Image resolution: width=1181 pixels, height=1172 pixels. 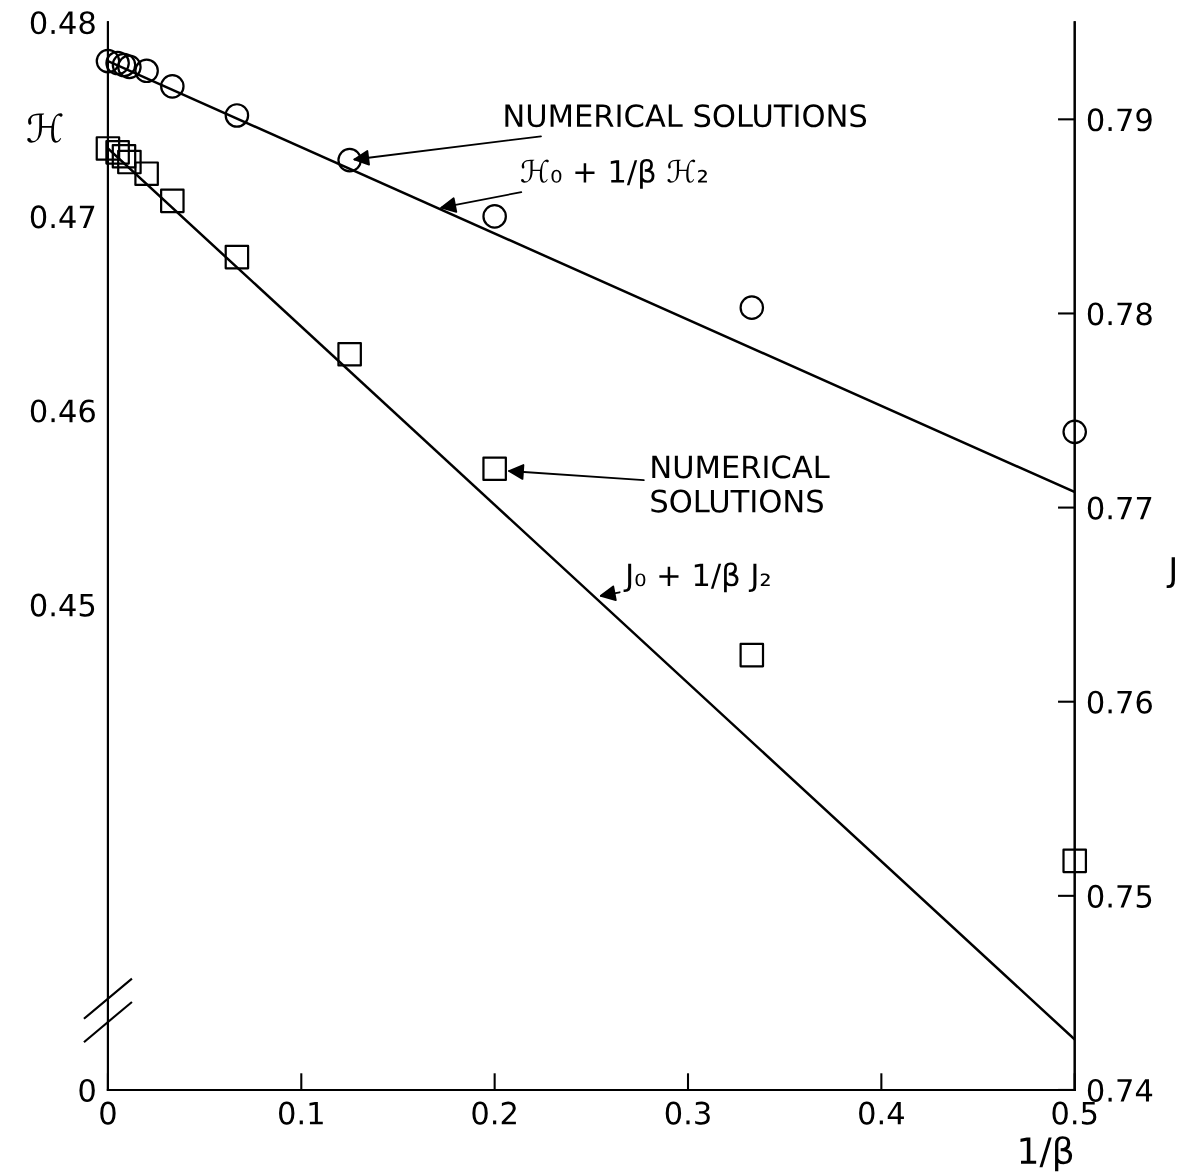 I want to click on x-tick-label: 0.2, so click(x=494, y=1113).